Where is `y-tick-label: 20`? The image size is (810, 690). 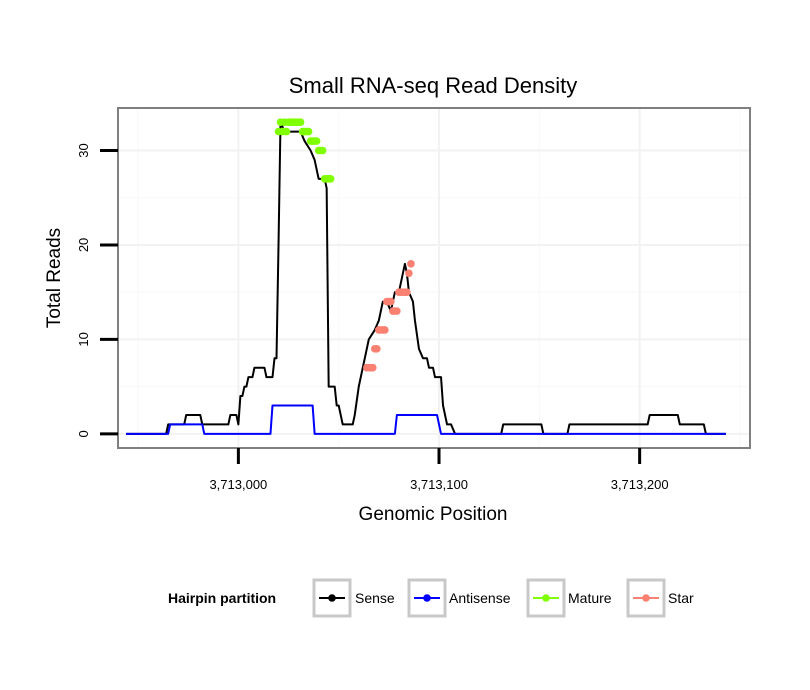 y-tick-label: 20 is located at coordinates (83, 245).